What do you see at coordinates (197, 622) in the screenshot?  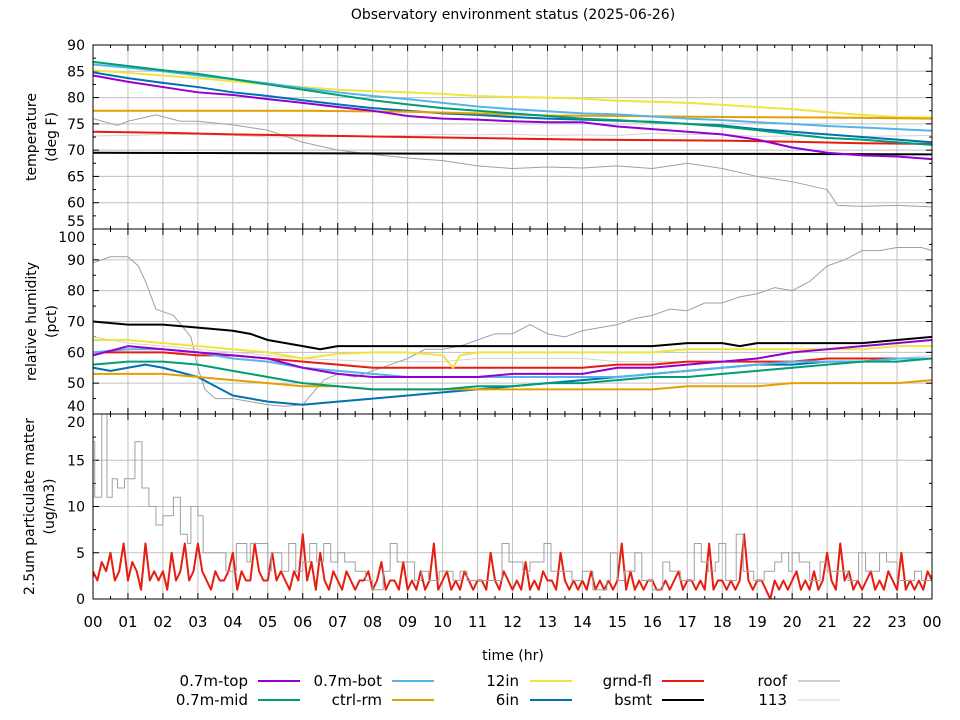 I see `x-tick-label: 03` at bounding box center [197, 622].